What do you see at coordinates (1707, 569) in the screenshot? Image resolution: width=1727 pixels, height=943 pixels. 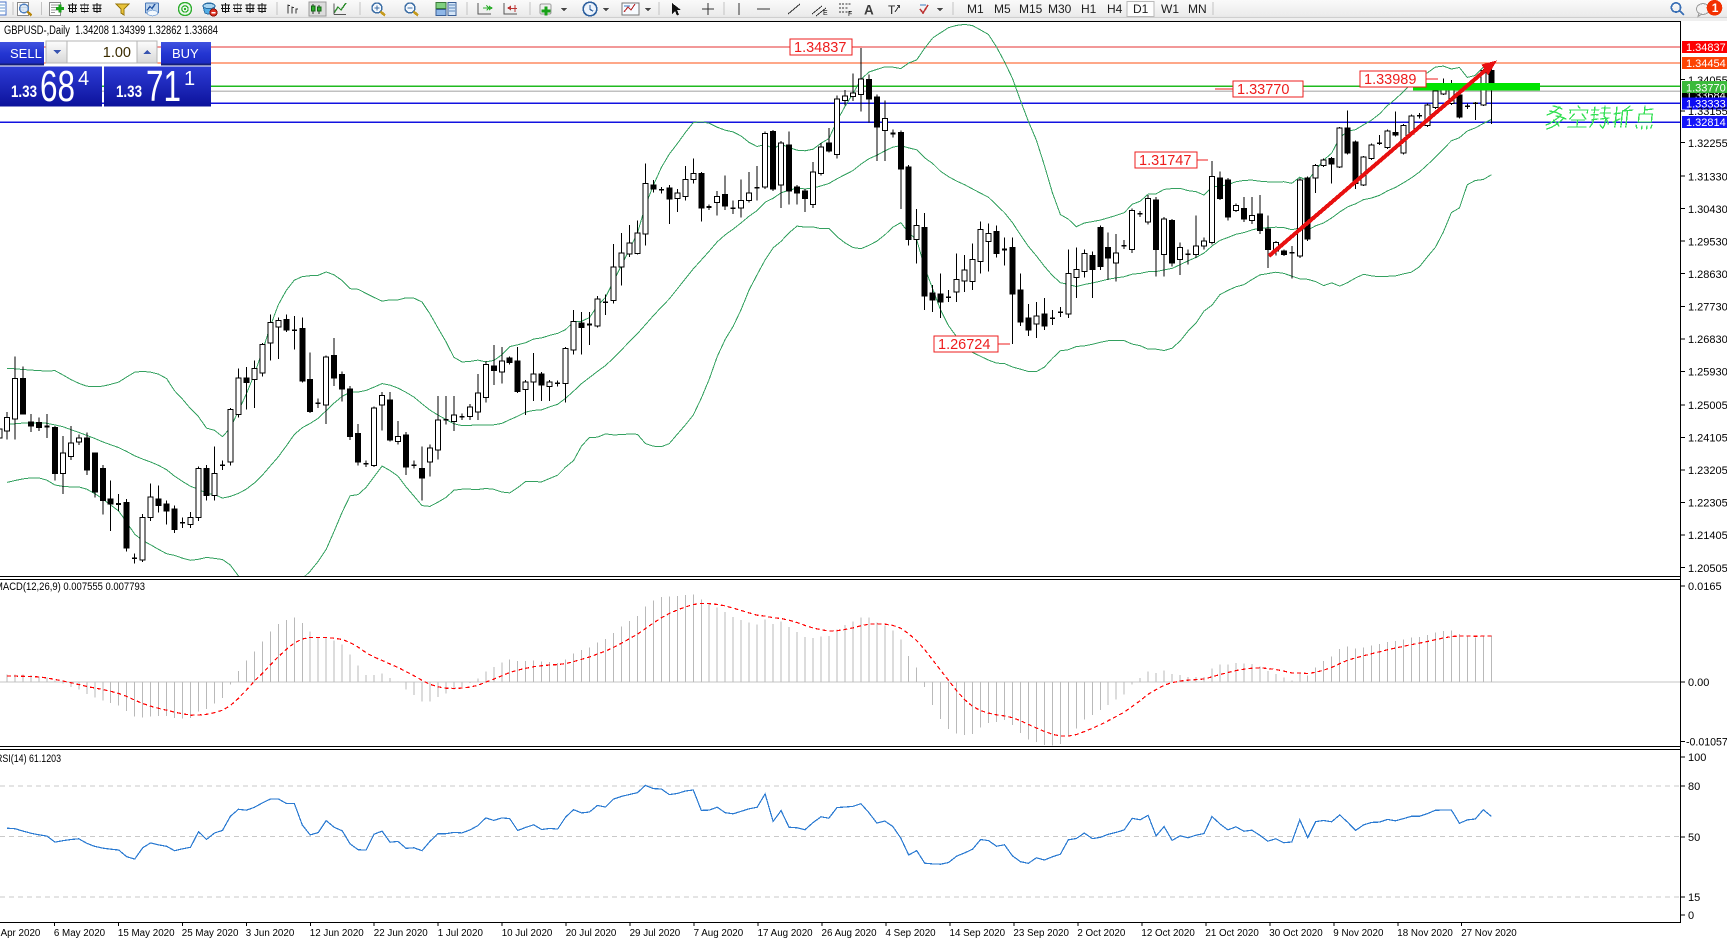 I see `svg-text: 1.20505` at bounding box center [1707, 569].